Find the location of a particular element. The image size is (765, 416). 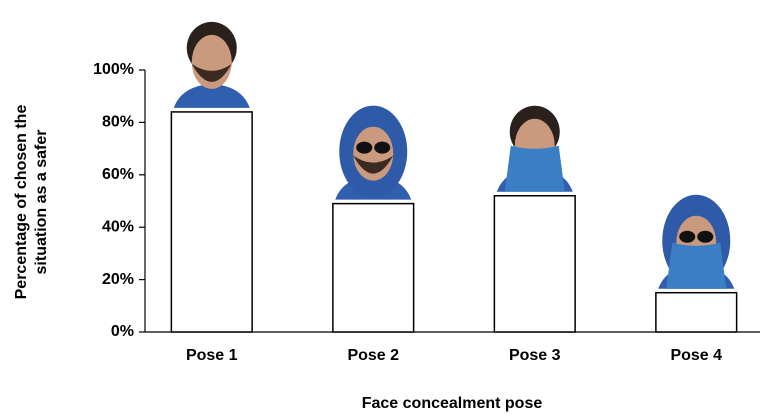

x-tick-label: Pose 1 is located at coordinates (212, 355).